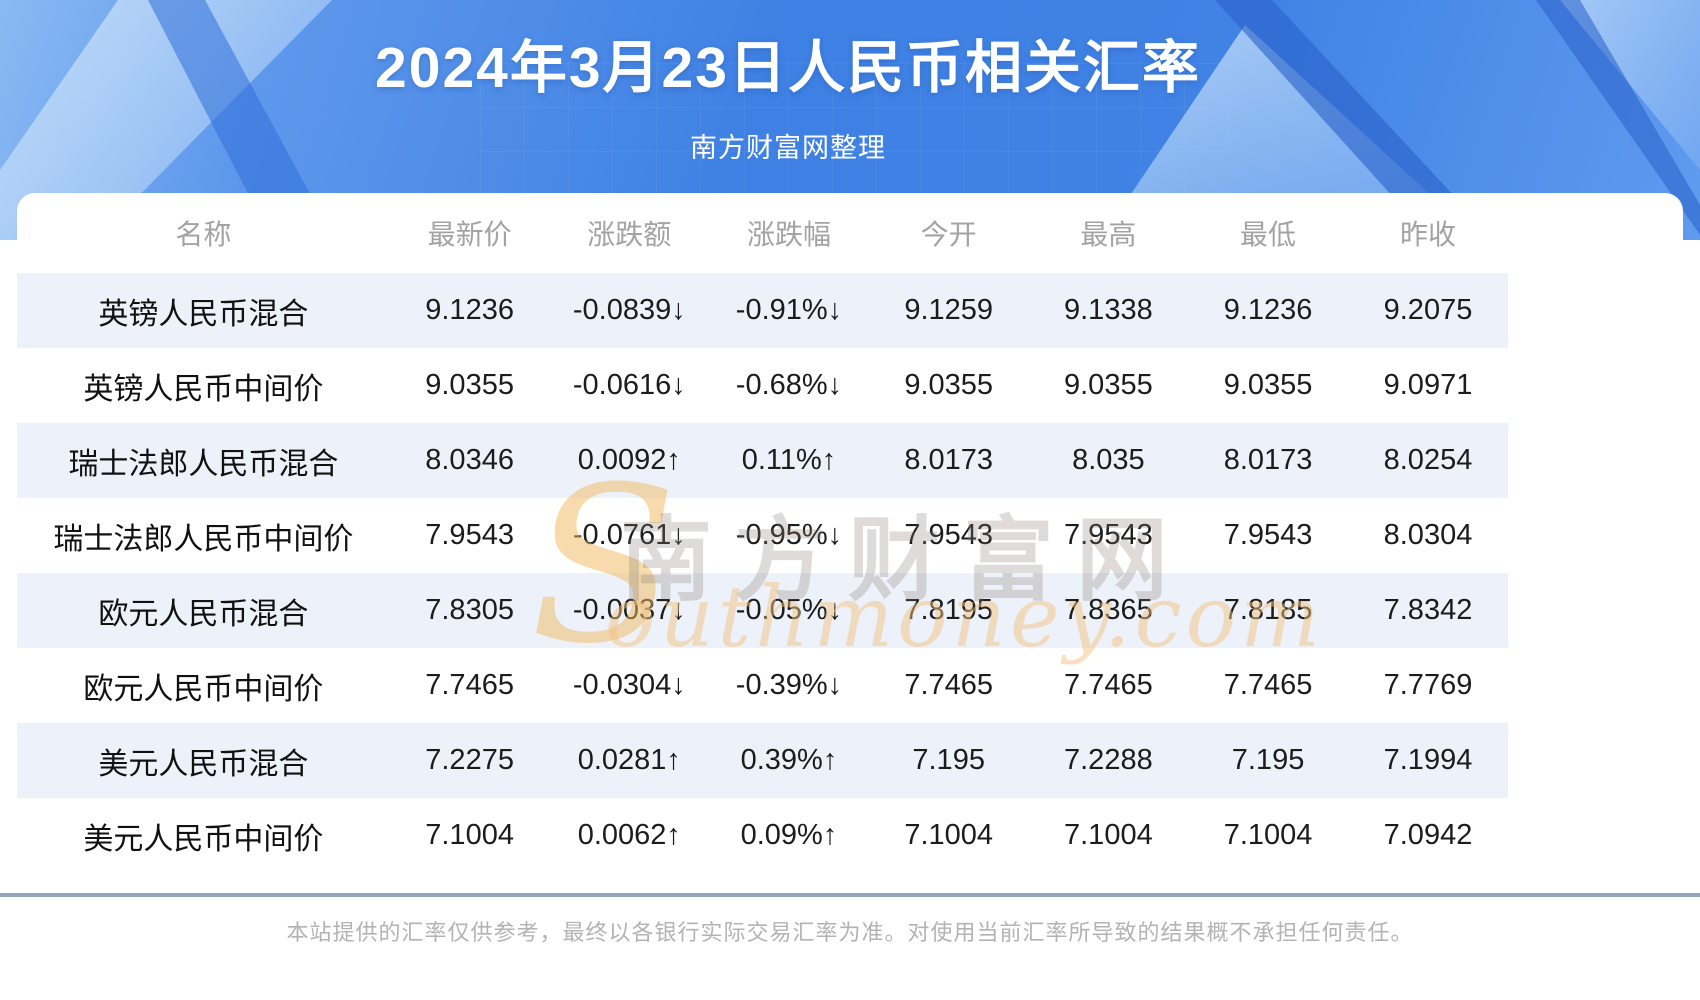 The height and width of the screenshot is (1000, 1700). I want to click on currency-name-cell: 美元人民币混合, so click(203, 760).